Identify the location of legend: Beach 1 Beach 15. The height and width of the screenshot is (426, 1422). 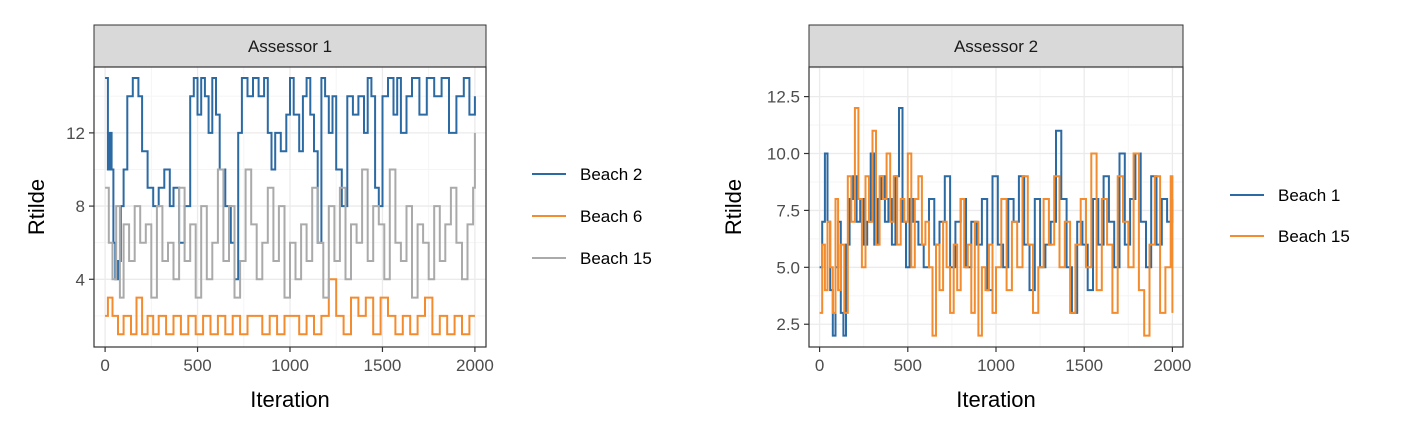
(1290, 216).